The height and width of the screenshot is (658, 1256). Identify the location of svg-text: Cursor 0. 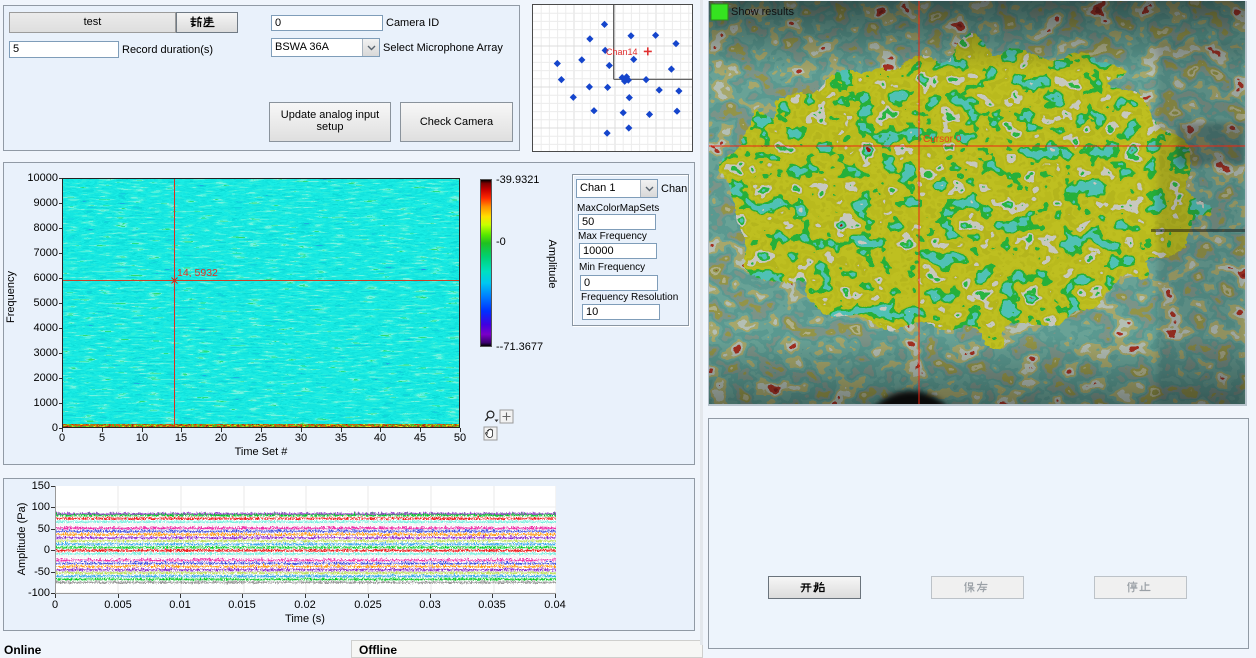
(942, 139).